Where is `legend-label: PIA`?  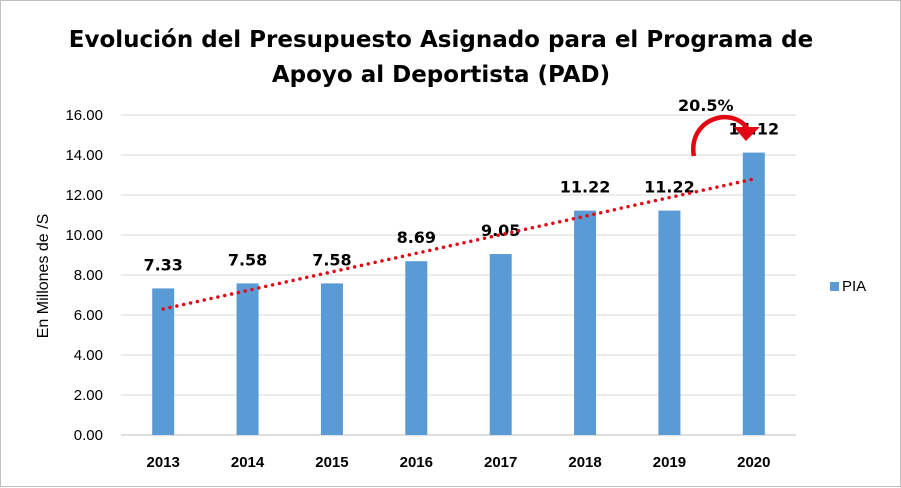
legend-label: PIA is located at coordinates (854, 286).